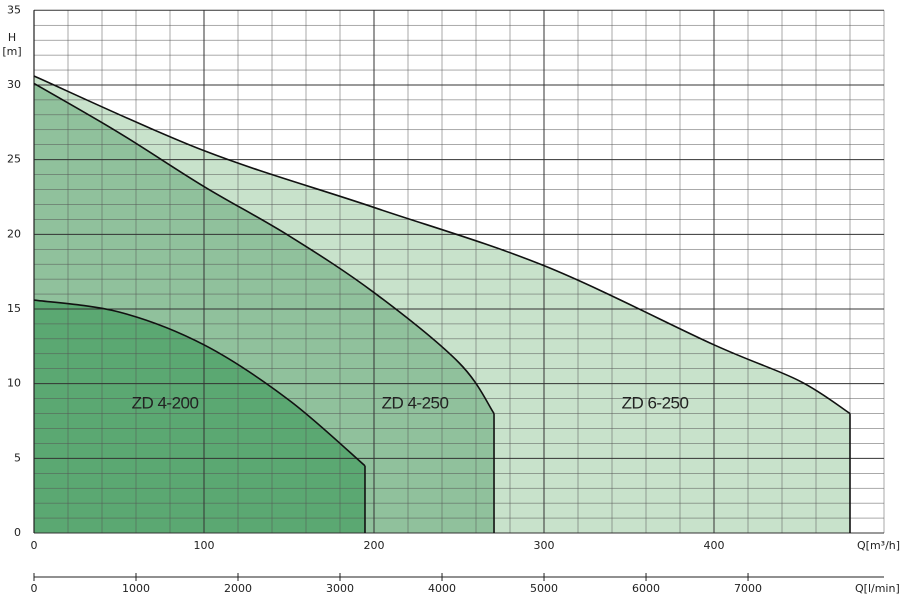 This screenshot has height=597, width=900. Describe the element at coordinates (714, 545) in the screenshot. I see `x-tick-label: 400` at that location.